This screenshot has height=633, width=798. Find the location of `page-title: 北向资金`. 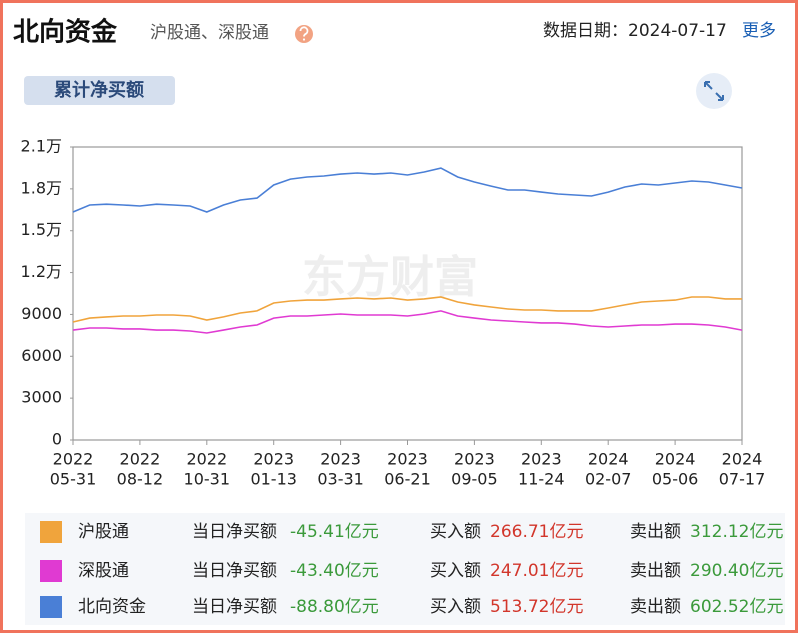

page-title: 北向资金 is located at coordinates (65, 32).